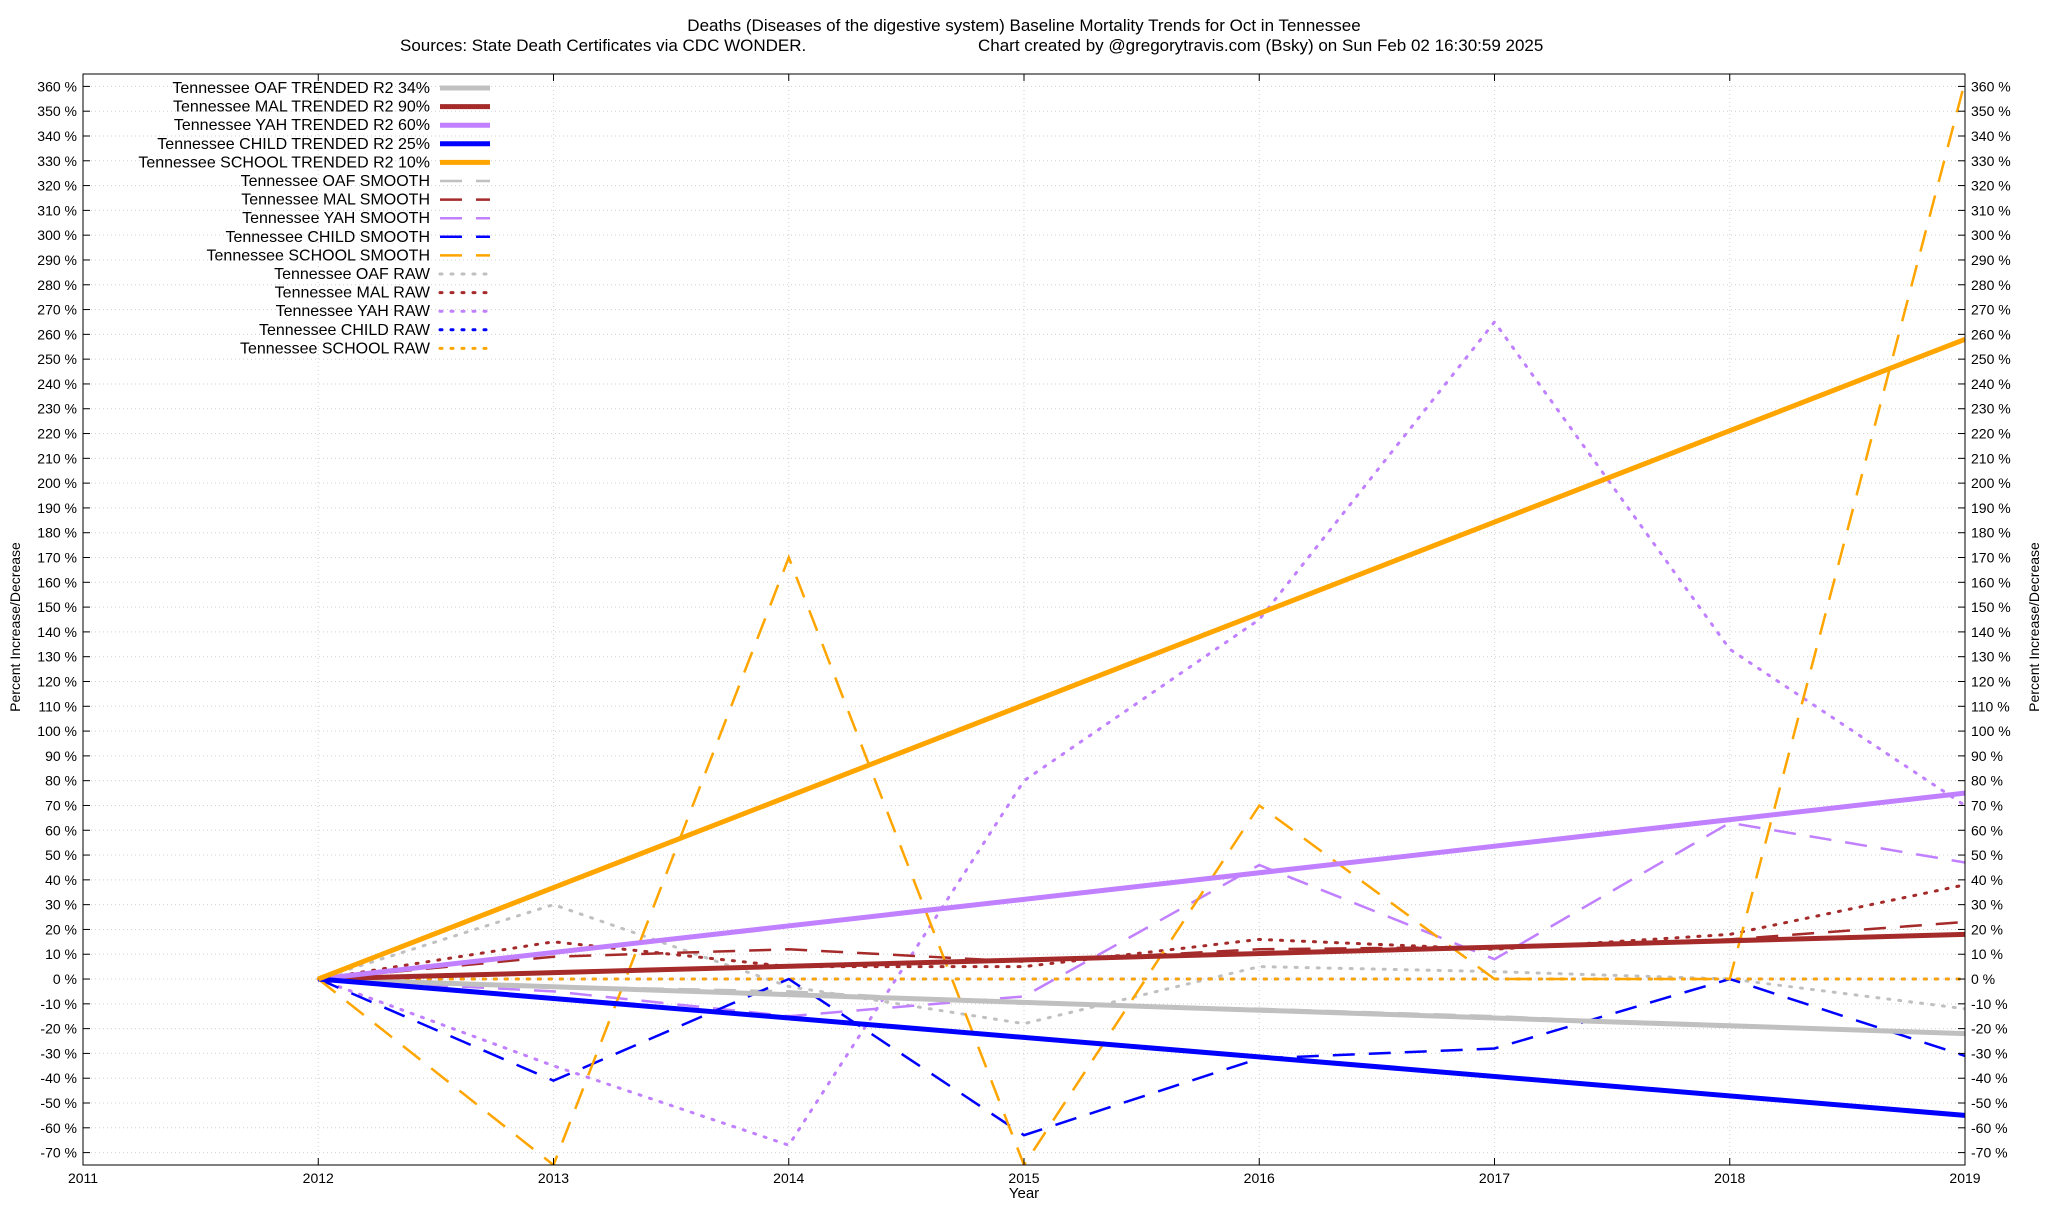  Describe the element at coordinates (1991, 681) in the screenshot. I see `y-tick-label-right: 120 %` at that location.